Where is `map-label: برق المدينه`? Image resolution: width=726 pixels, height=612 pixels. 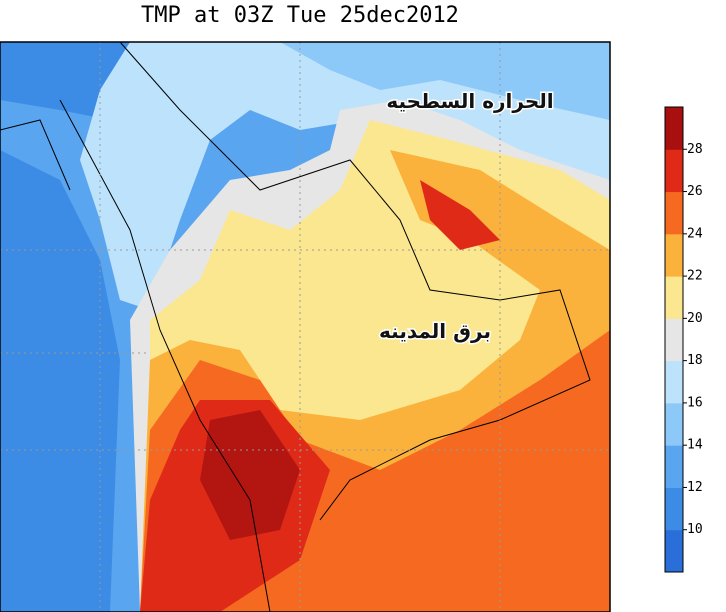 map-label: برق المدينه is located at coordinates (435, 331).